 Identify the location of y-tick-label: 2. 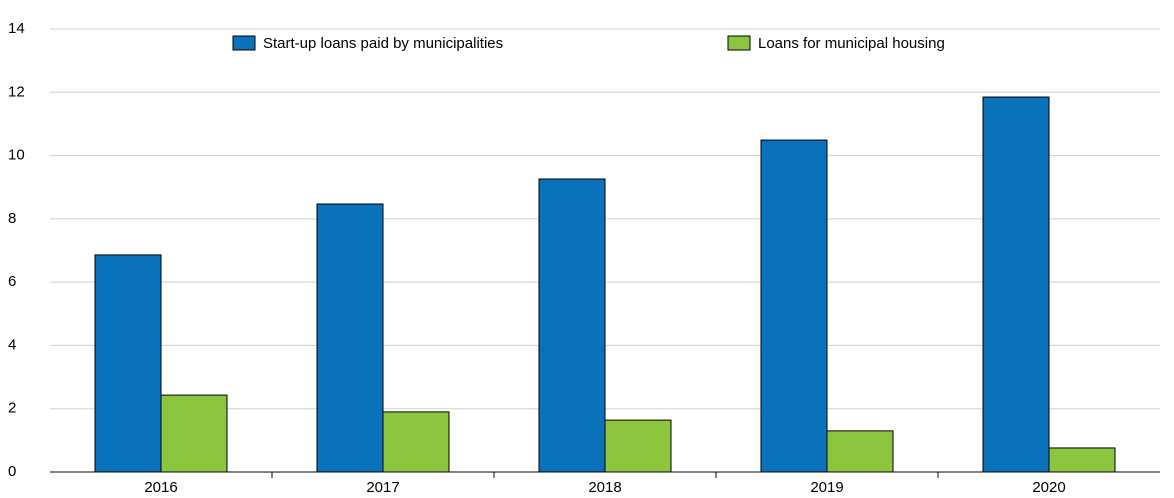
(12, 408).